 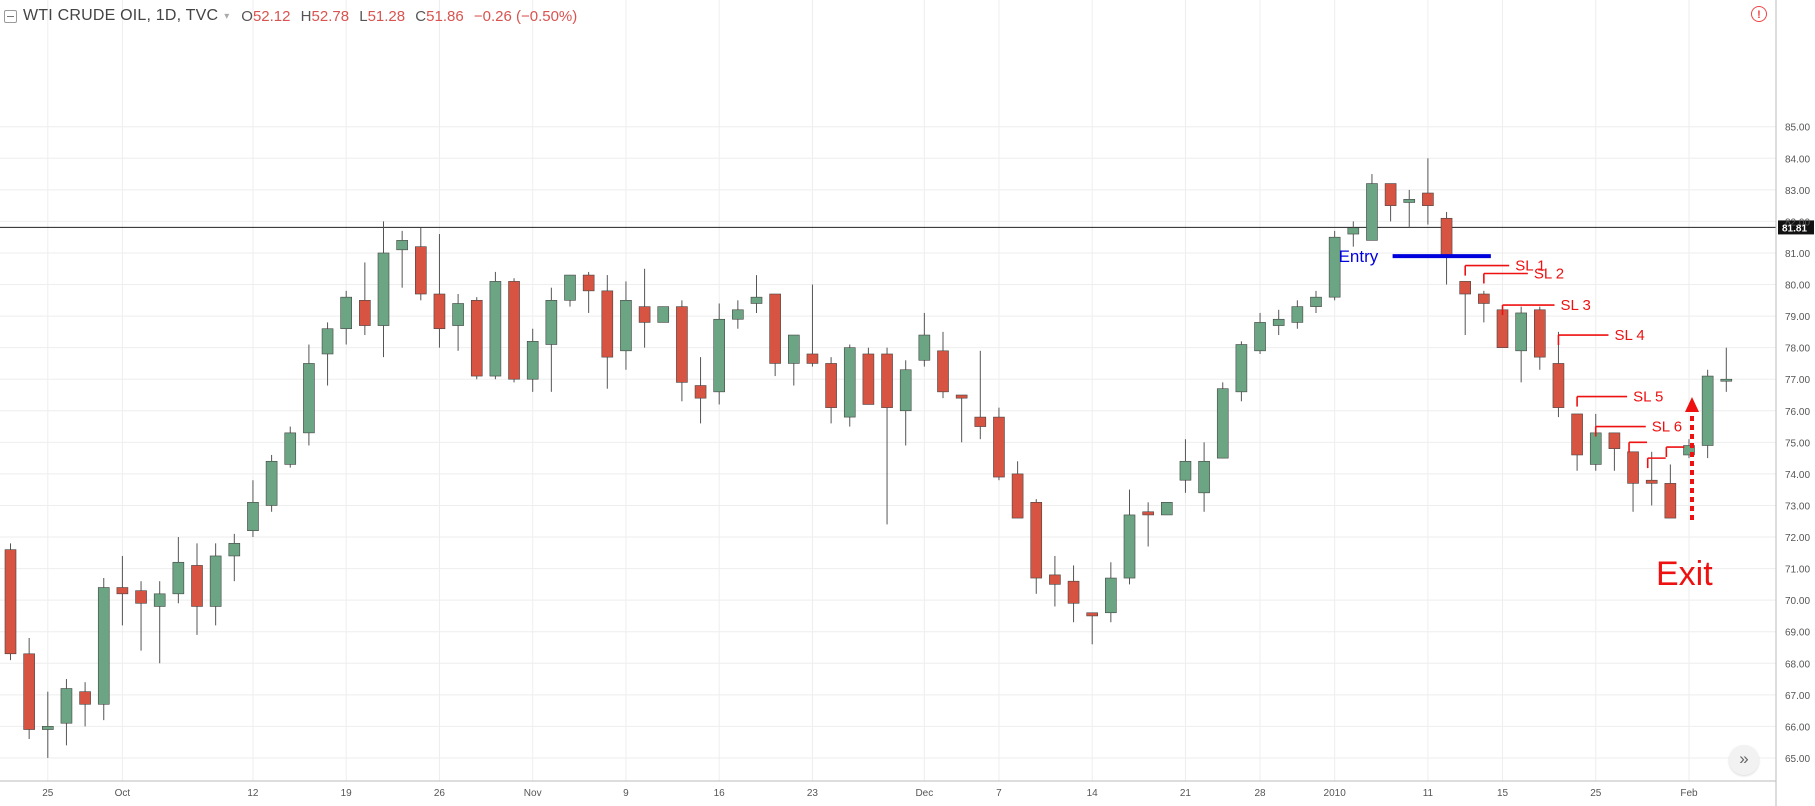 What do you see at coordinates (1797, 727) in the screenshot?
I see `y-tick-label: 66.00` at bounding box center [1797, 727].